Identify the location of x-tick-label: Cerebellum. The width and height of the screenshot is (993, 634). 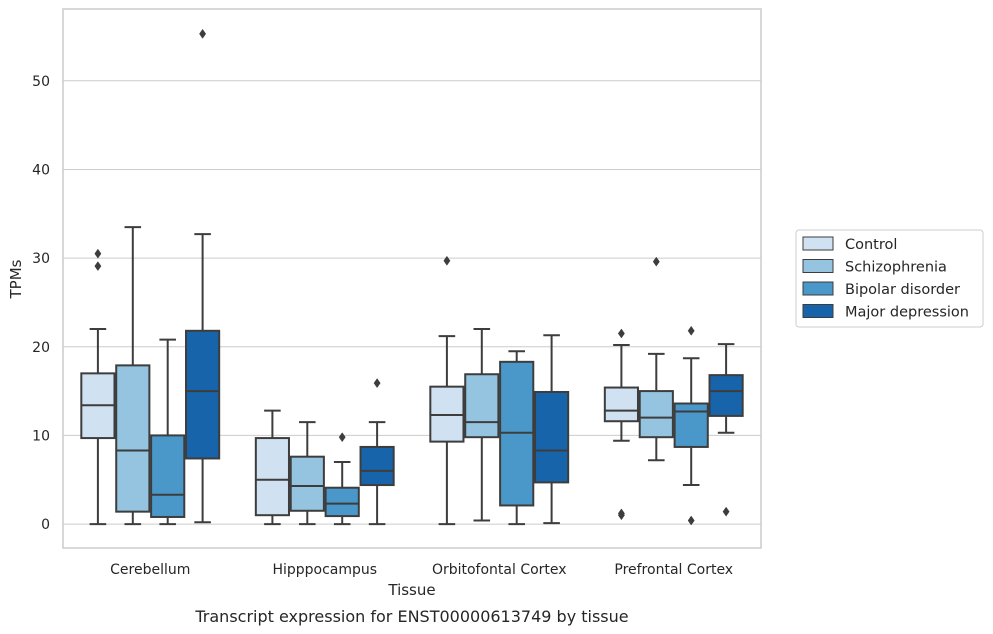
(150, 570).